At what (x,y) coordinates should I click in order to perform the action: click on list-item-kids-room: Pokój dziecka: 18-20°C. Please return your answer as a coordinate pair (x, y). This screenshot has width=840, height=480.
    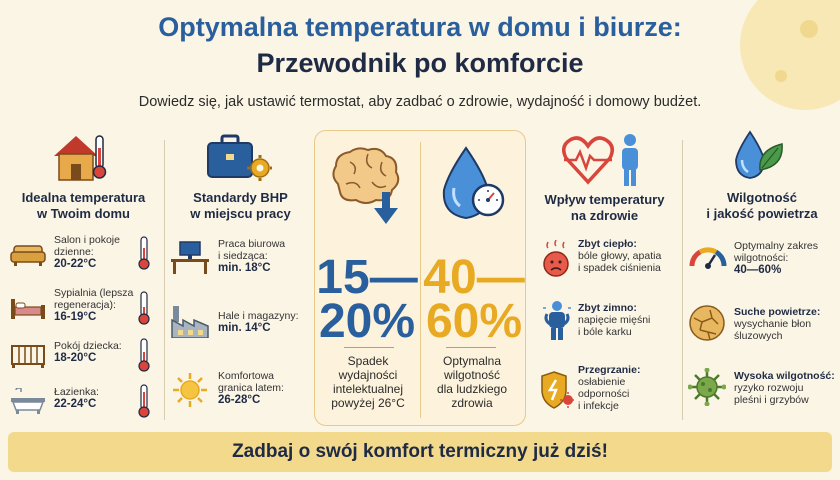
    Looking at the image, I should click on (85, 356).